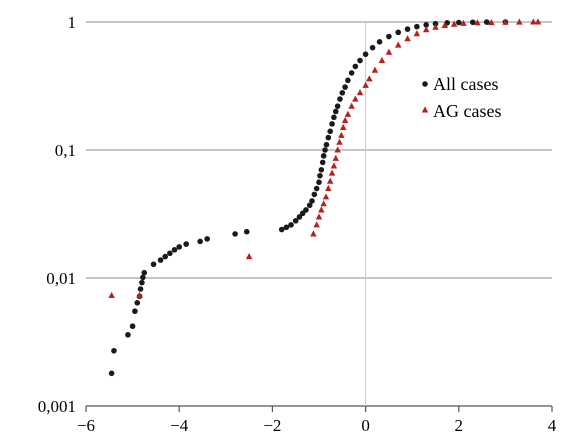 This screenshot has height=437, width=564. I want to click on legend-label-all-cases: All cases, so click(465, 84).